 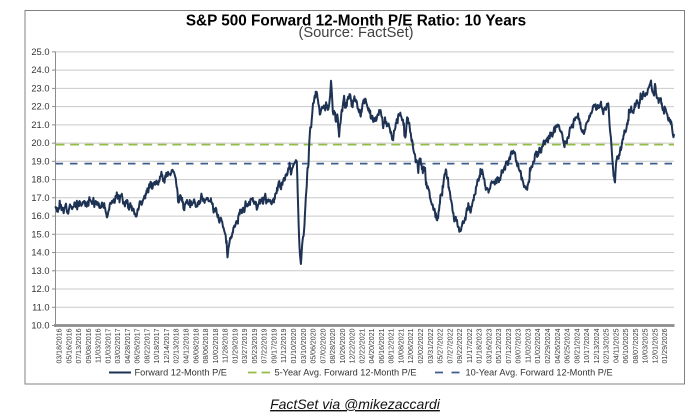 What do you see at coordinates (40, 125) in the screenshot?
I see `svg-text: 21.0` at bounding box center [40, 125].